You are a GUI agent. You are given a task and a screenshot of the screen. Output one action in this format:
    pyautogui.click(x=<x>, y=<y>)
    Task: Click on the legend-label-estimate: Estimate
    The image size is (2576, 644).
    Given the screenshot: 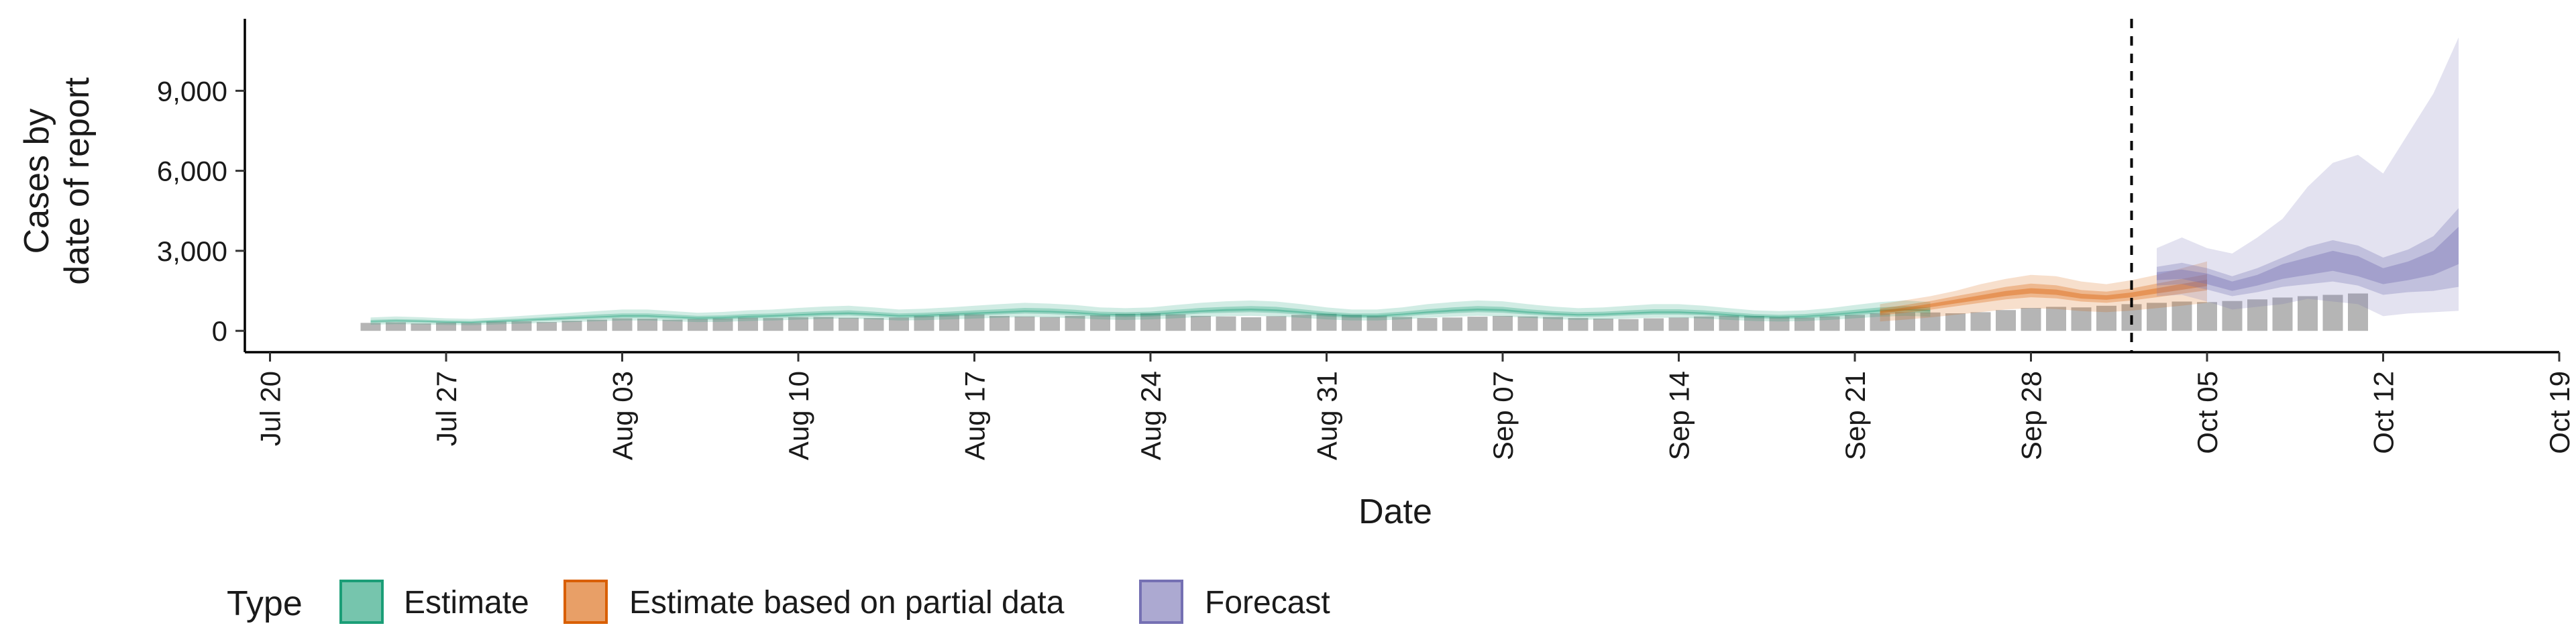 What is the action you would take?
    pyautogui.click(x=466, y=603)
    